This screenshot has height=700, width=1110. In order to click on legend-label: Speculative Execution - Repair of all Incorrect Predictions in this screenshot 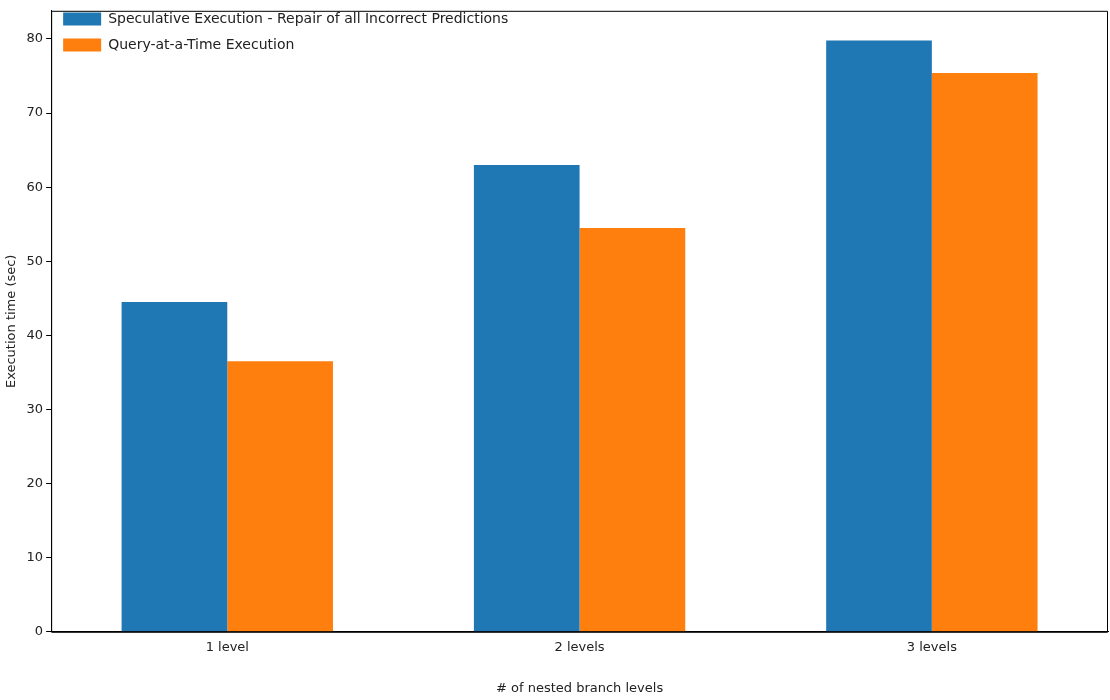, I will do `click(308, 17)`.